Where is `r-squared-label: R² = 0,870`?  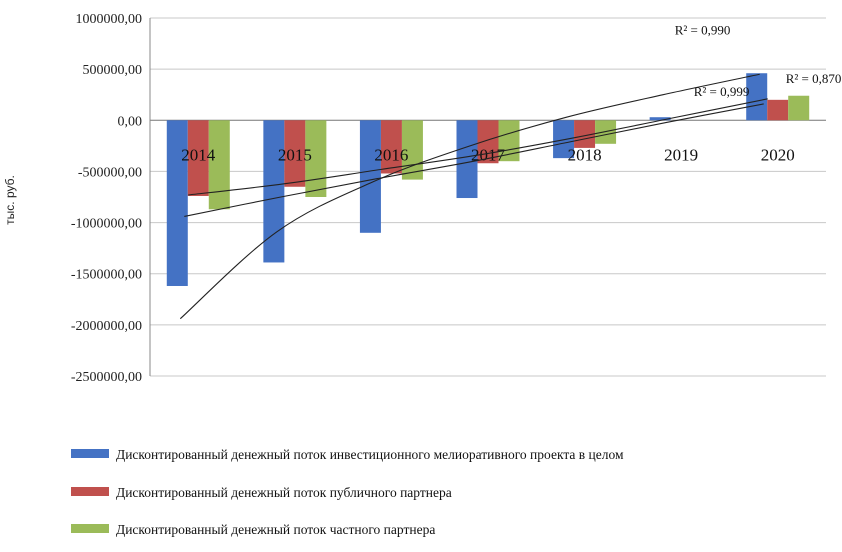
r-squared-label: R² = 0,870 is located at coordinates (814, 78).